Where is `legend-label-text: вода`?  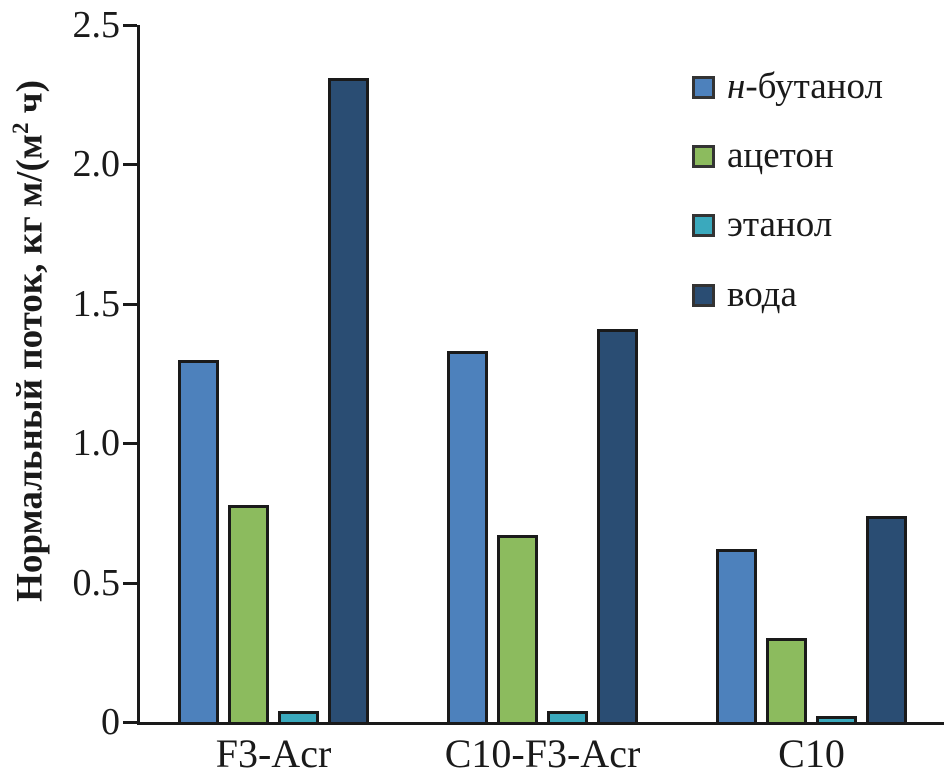
legend-label-text: вода is located at coordinates (762, 294).